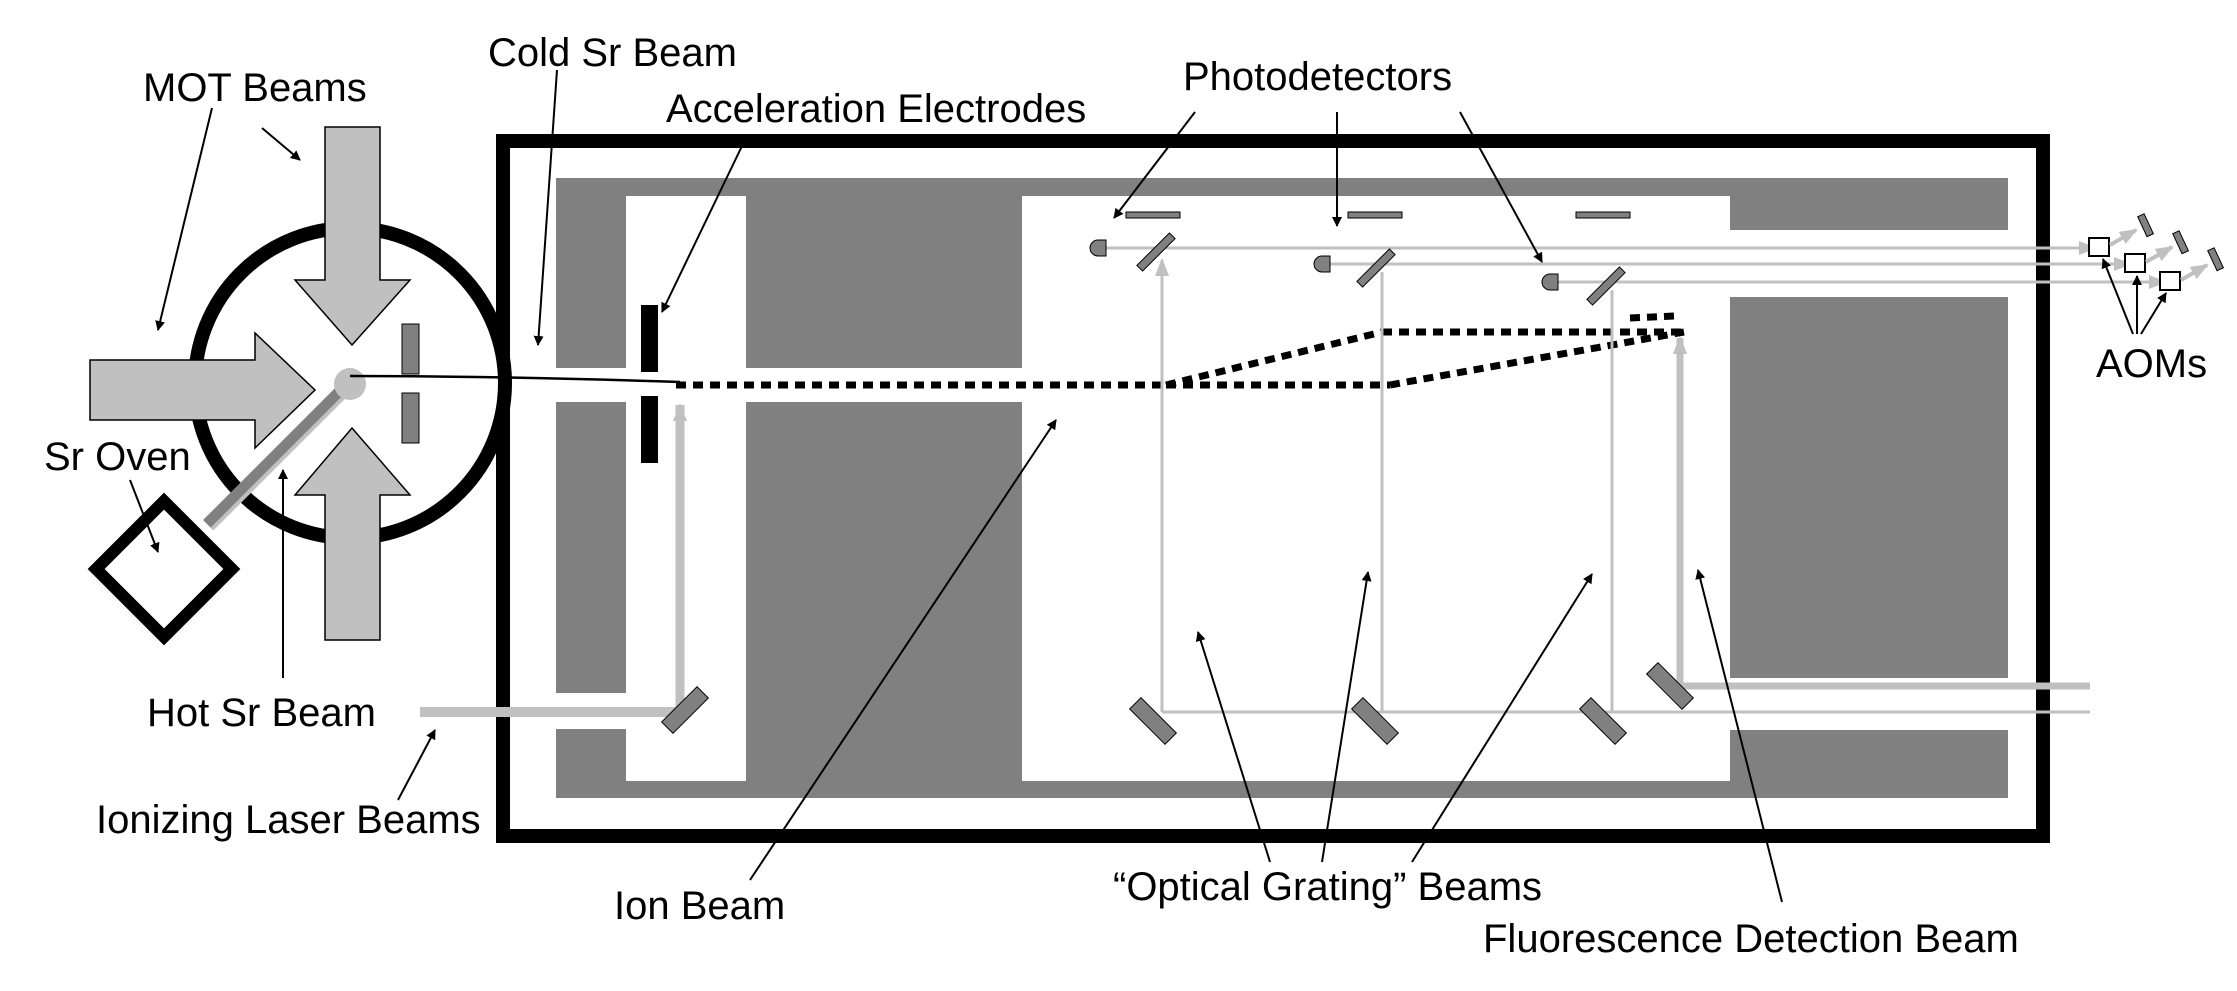  I want to click on label-acceleration-electrodes: Acceleration Electrodes, so click(876, 109).